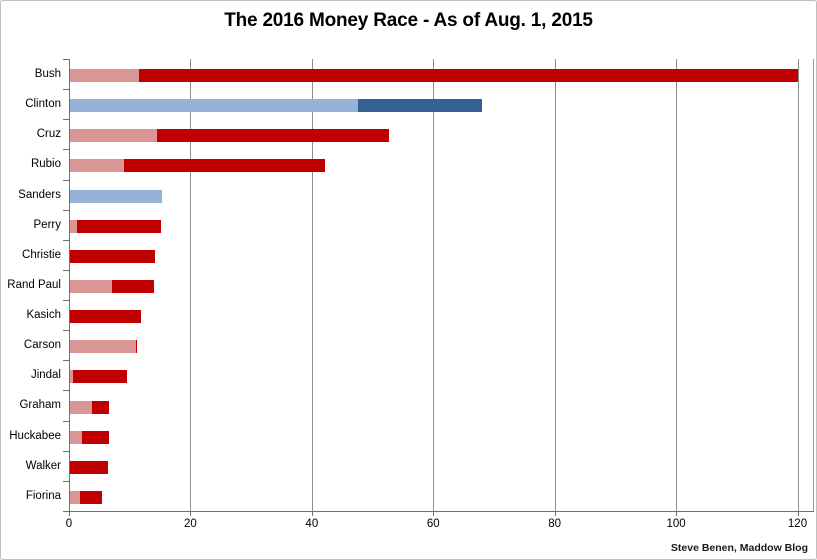 Image resolution: width=817 pixels, height=560 pixels. Describe the element at coordinates (69, 524) in the screenshot. I see `x-tick-label: 0` at that location.